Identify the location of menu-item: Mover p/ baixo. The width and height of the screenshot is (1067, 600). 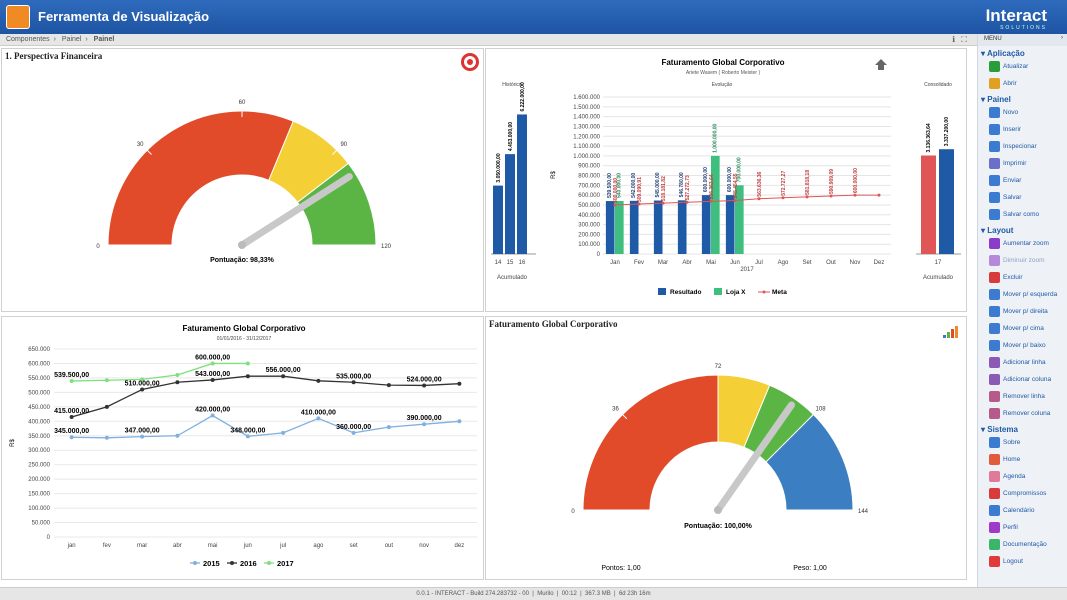
(1022, 345).